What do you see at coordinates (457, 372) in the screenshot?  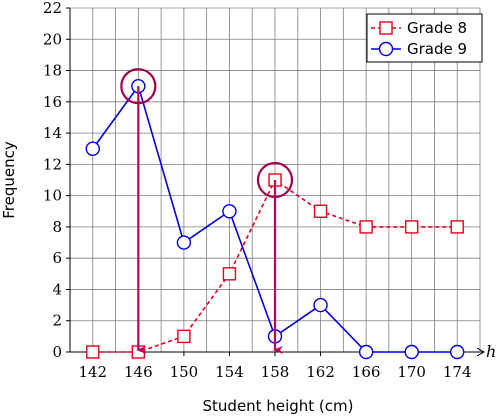 I see `x-tick-label: 174` at bounding box center [457, 372].